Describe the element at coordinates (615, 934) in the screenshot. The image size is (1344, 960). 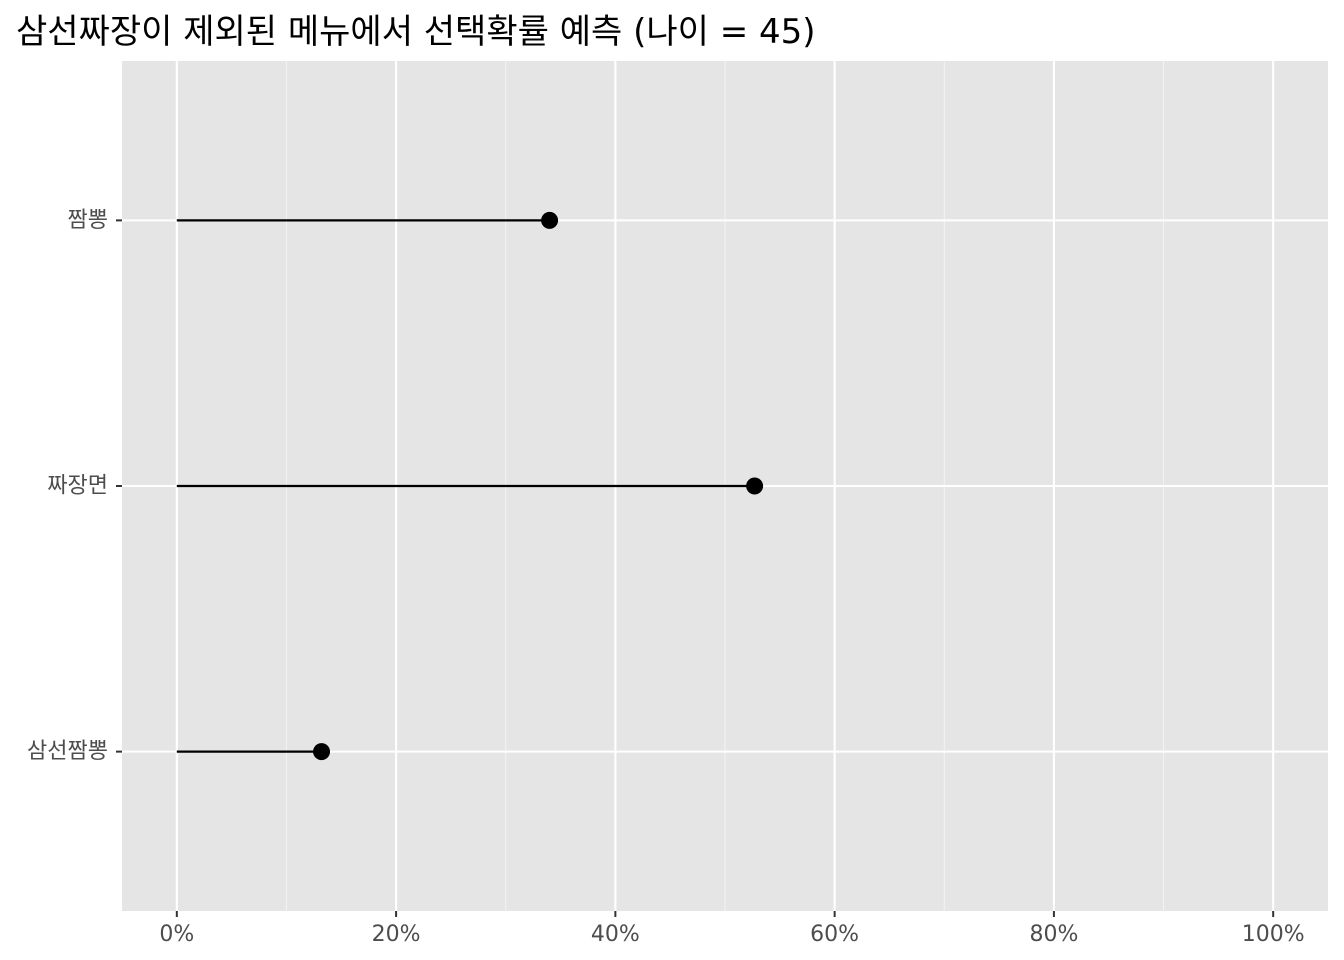
I see `x-tick-label: 40%` at that location.